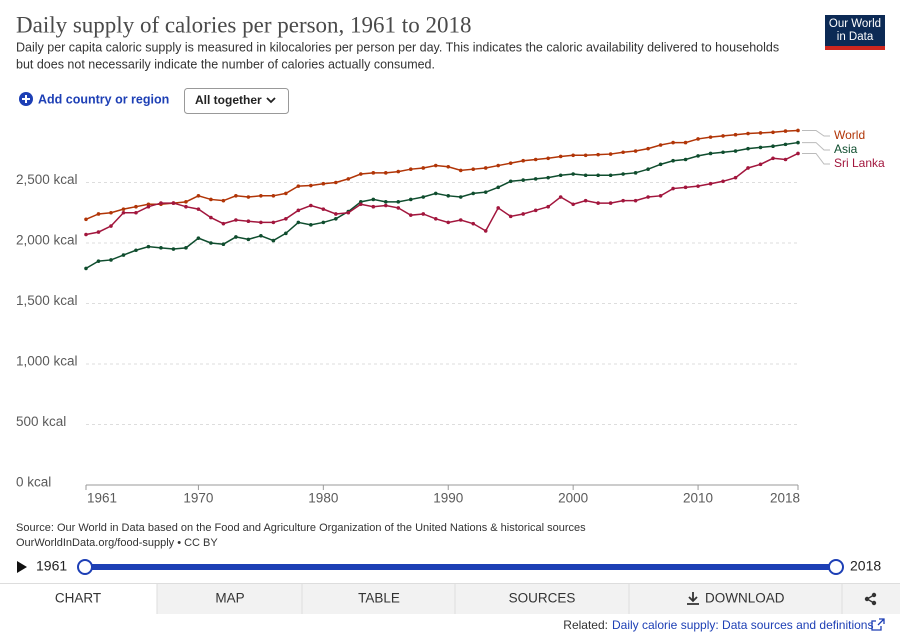 Image resolution: width=900 pixels, height=635 pixels. What do you see at coordinates (855, 48) in the screenshot?
I see `logo-bar` at bounding box center [855, 48].